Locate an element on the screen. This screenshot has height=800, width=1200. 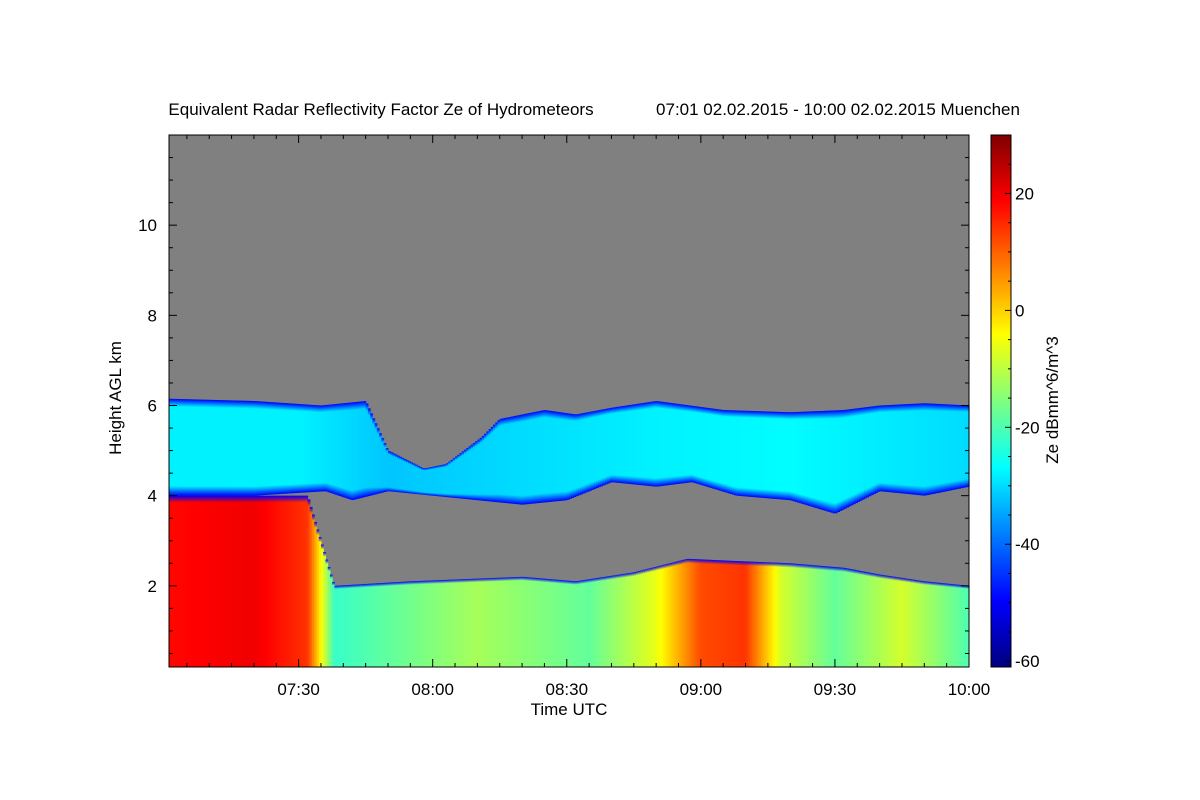
colorbar-label: Ze dBmm^6/m^3 is located at coordinates (1052, 399).